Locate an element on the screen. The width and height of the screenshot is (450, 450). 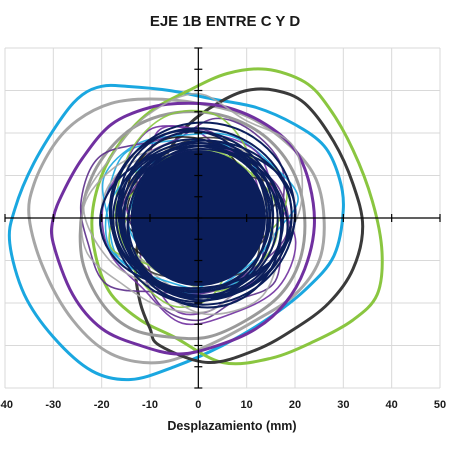
x-tick-label: 20 is located at coordinates (295, 405).